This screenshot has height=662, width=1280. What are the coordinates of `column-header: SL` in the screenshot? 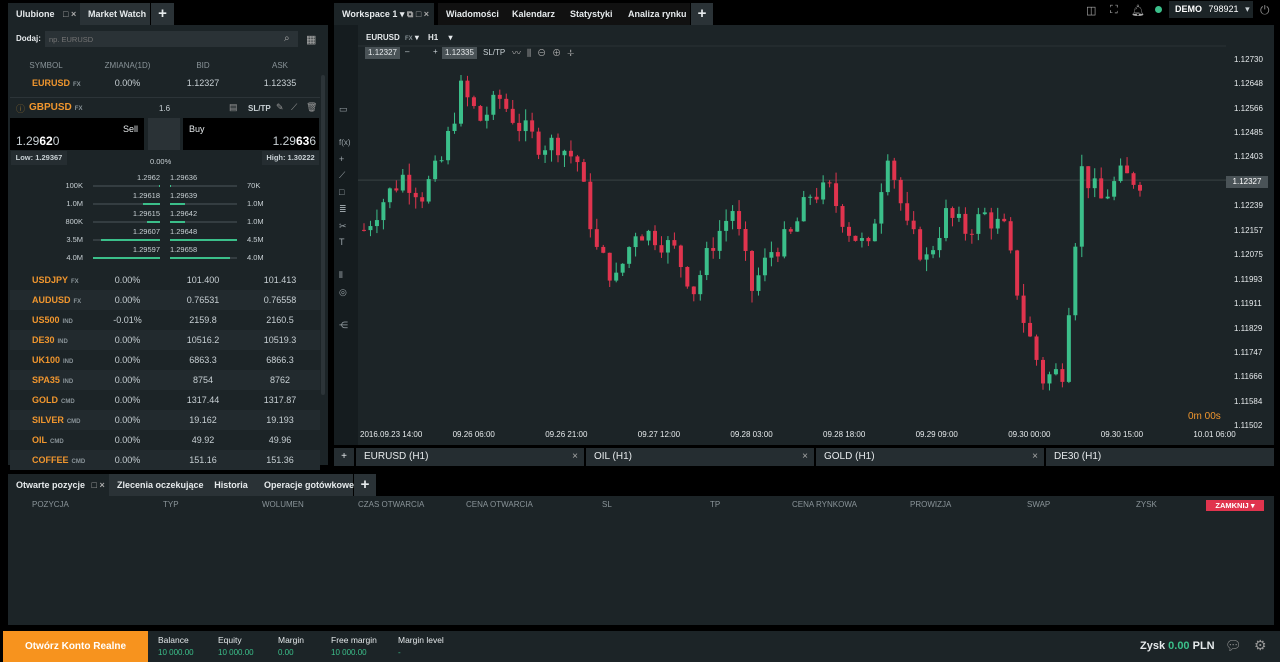 It's located at (607, 504).